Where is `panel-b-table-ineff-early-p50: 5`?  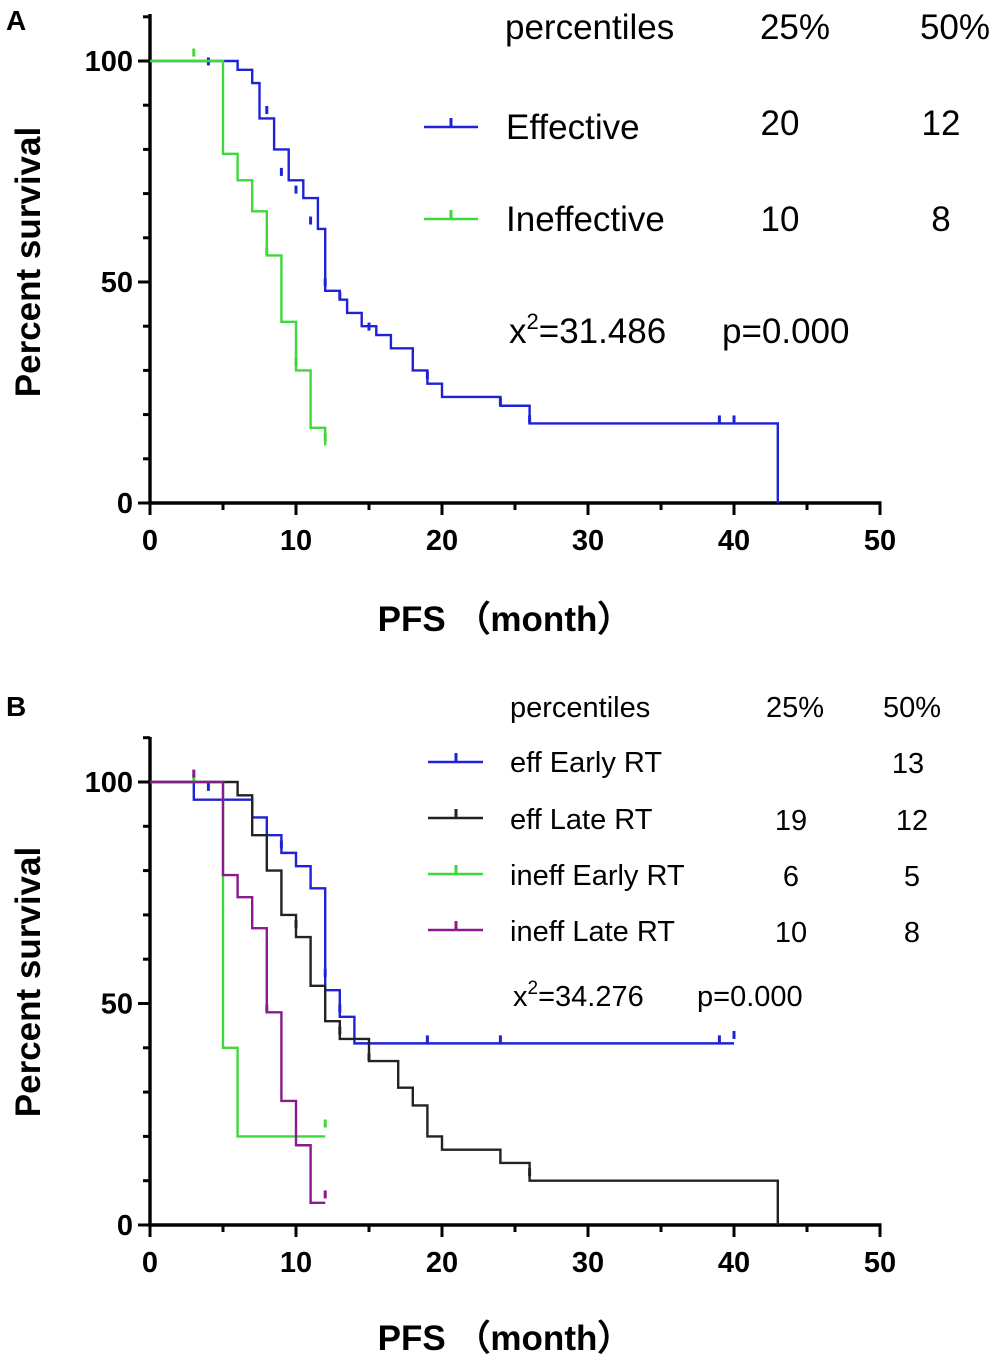
panel-b-table-ineff-early-p50: 5 is located at coordinates (912, 877).